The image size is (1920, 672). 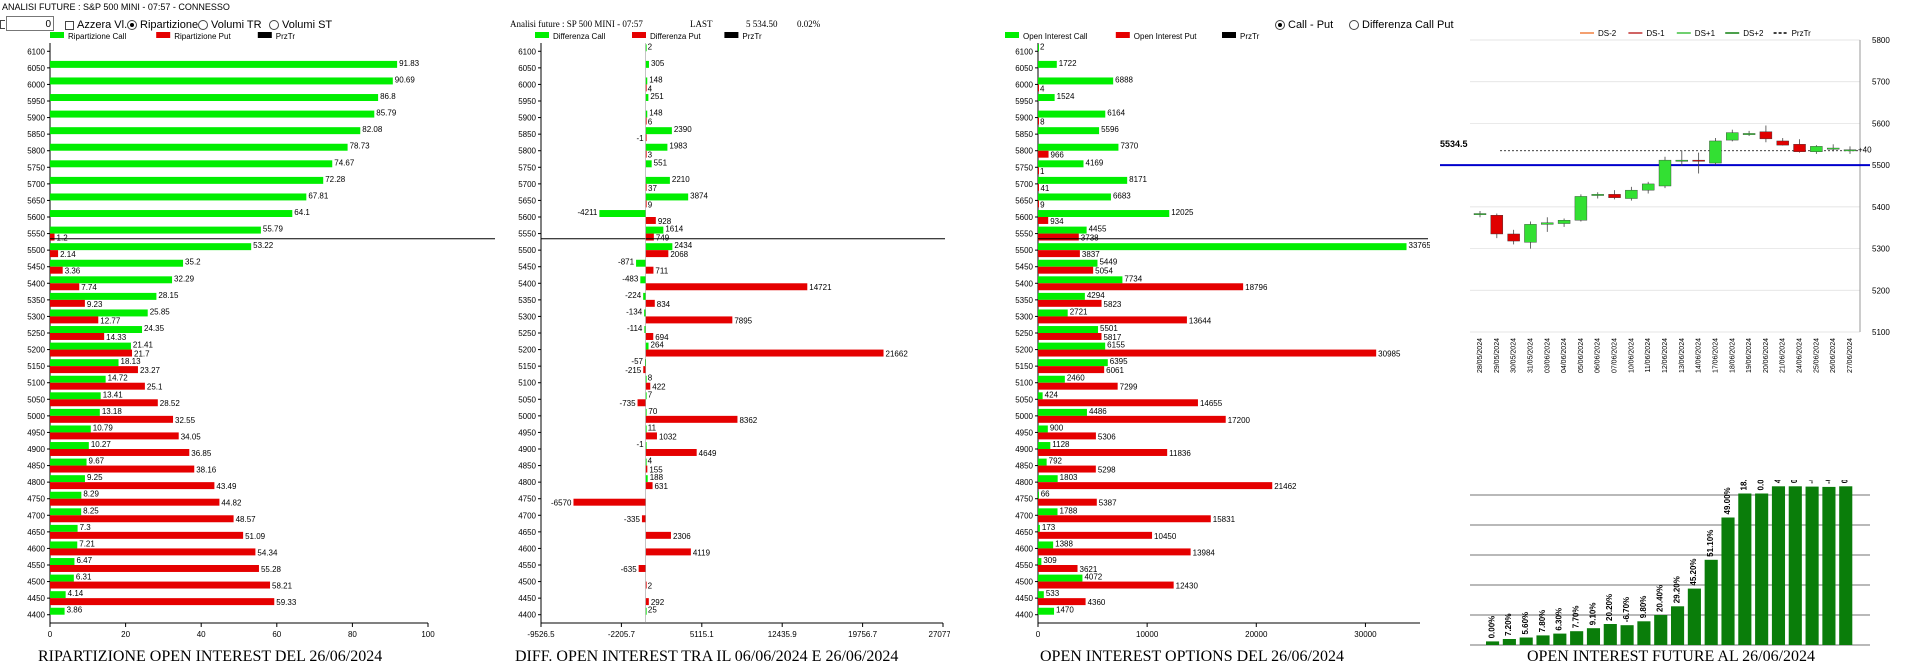 I want to click on radio-diff-call-put: Differenza Call Put, so click(x=1401, y=25).